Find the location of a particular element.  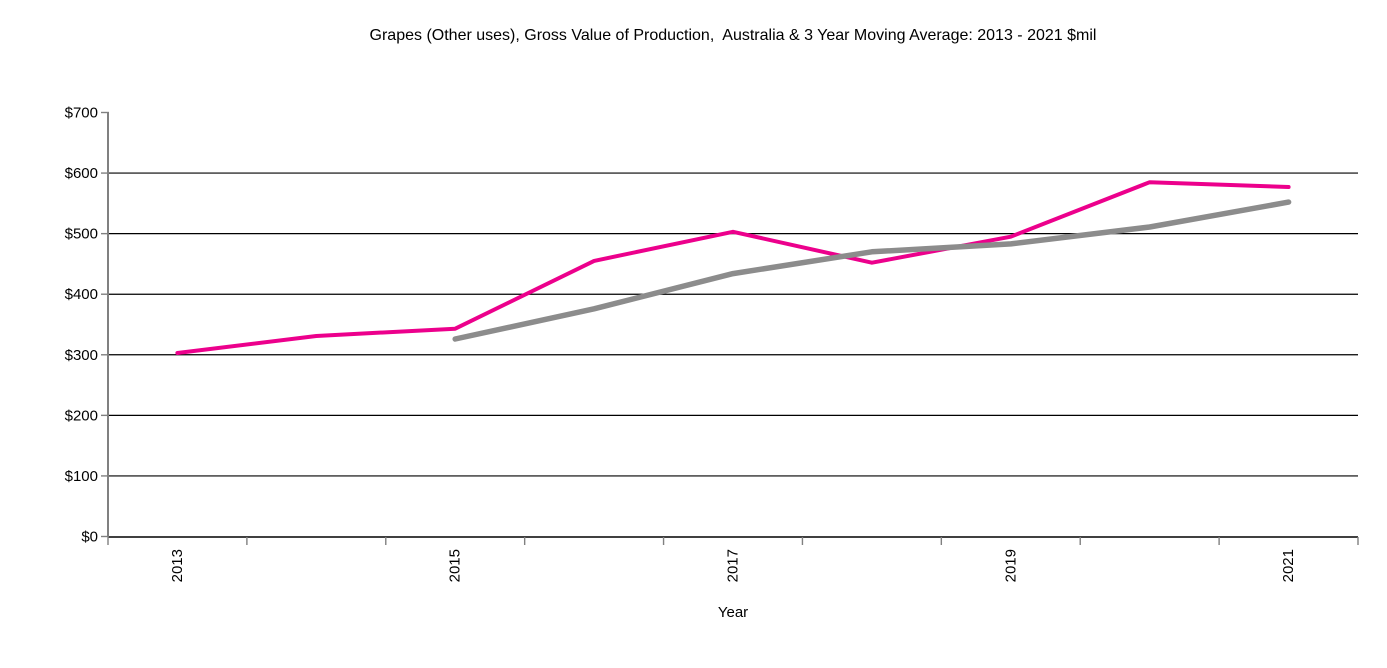

y-tick-label: $0 is located at coordinates (89, 537).